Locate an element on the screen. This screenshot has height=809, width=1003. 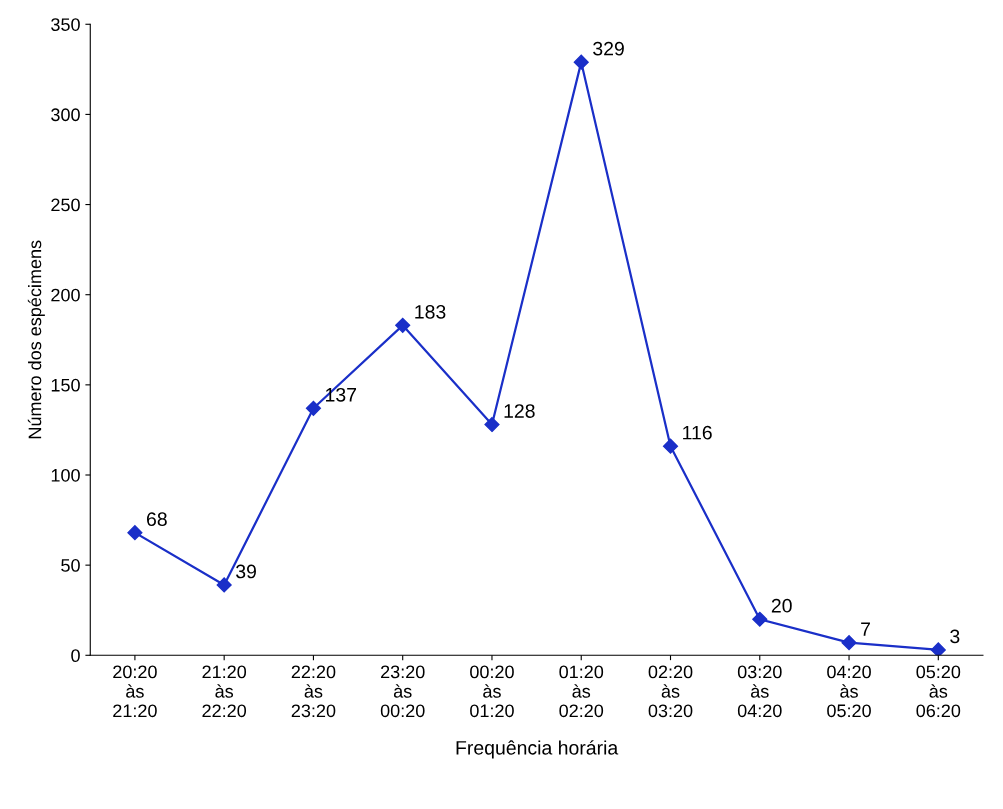
x-tick-label: 03:20 às 04:20 is located at coordinates (759, 691).